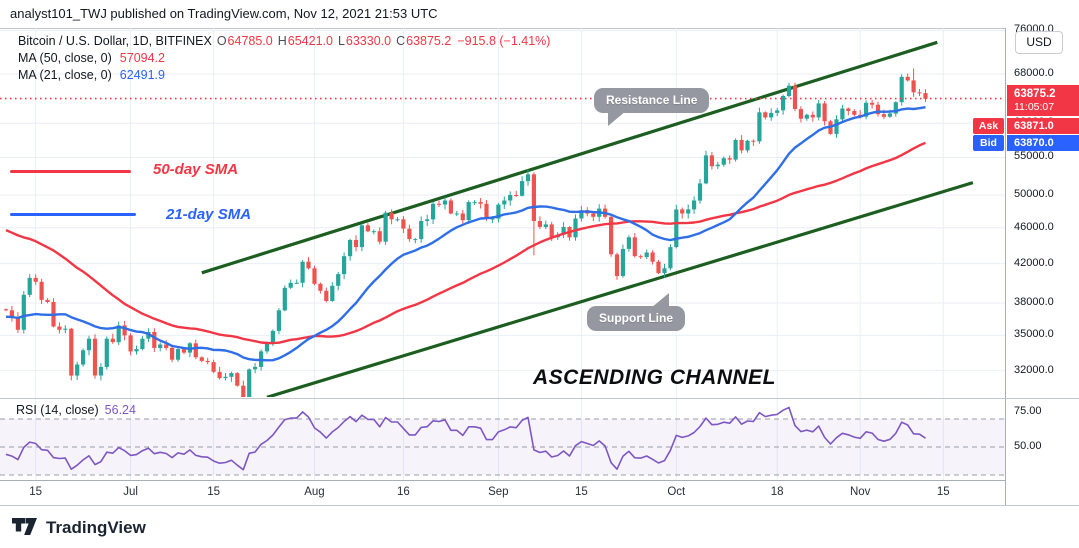  I want to click on high-value: 65421.0, so click(310, 41).